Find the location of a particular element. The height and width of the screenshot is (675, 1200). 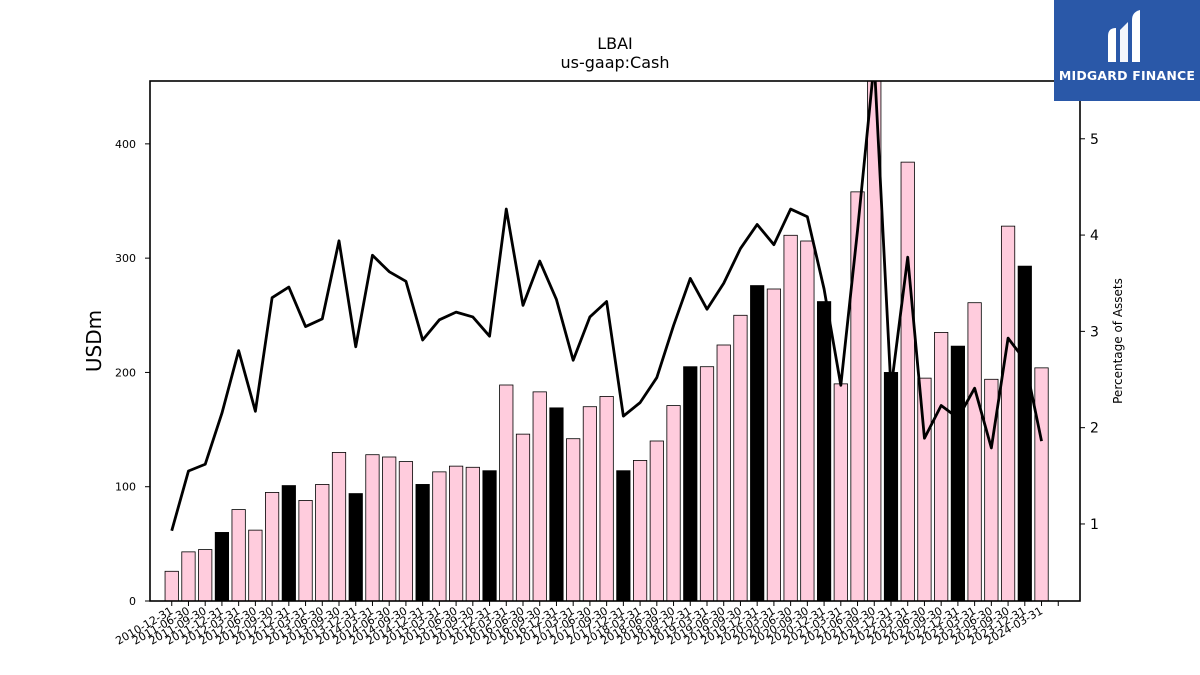

chart-title: LBAI is located at coordinates (615, 43).